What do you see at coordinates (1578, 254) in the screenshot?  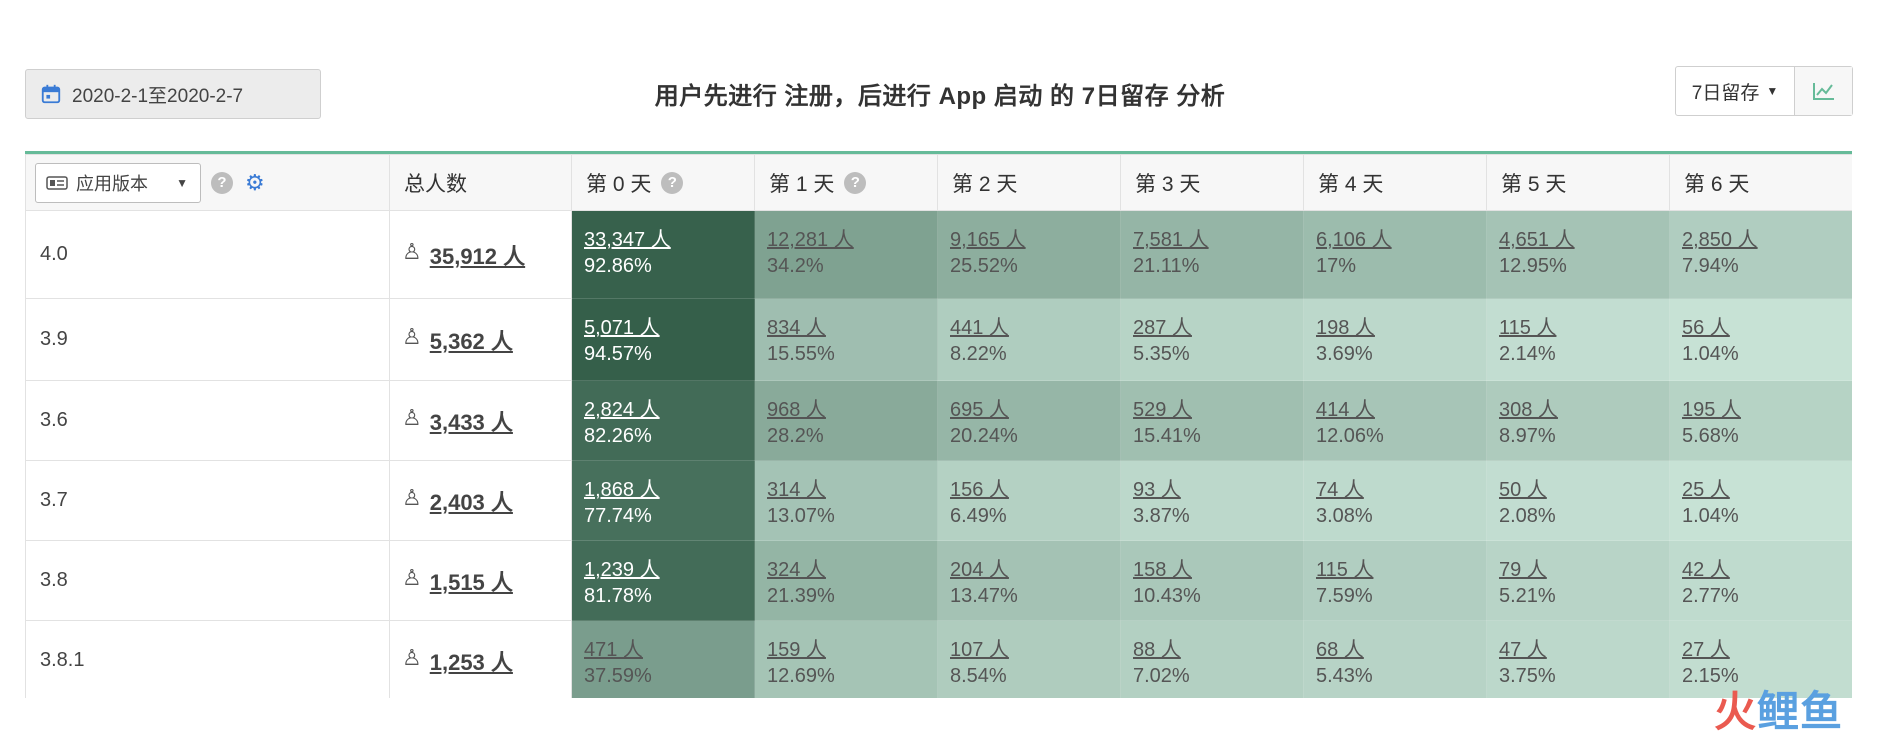 I see `retention-cell: 4,651 人 12.95%` at bounding box center [1578, 254].